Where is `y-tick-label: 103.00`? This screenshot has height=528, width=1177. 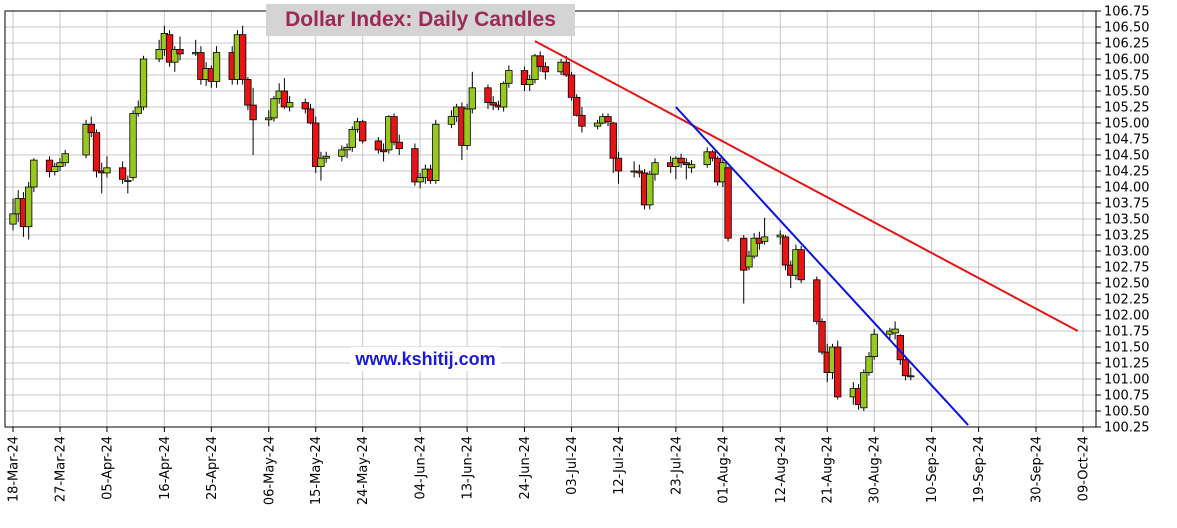 y-tick-label: 103.00 is located at coordinates (1127, 252).